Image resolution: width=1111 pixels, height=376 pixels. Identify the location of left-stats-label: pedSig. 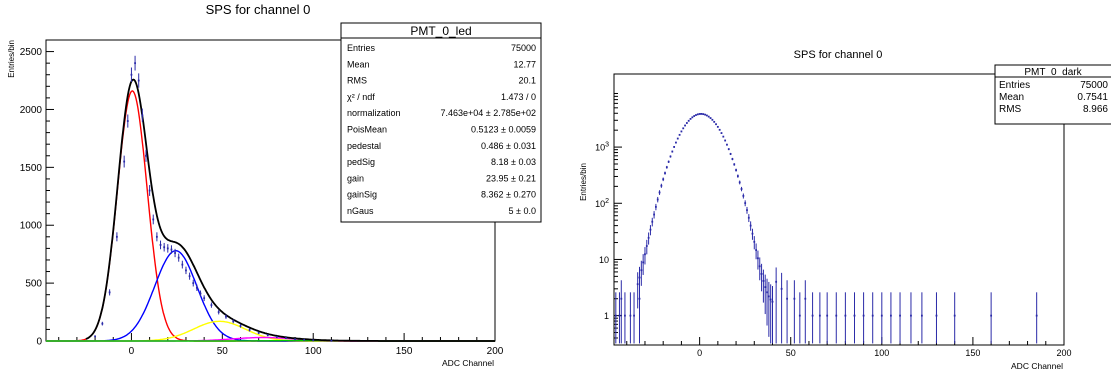
(361, 162).